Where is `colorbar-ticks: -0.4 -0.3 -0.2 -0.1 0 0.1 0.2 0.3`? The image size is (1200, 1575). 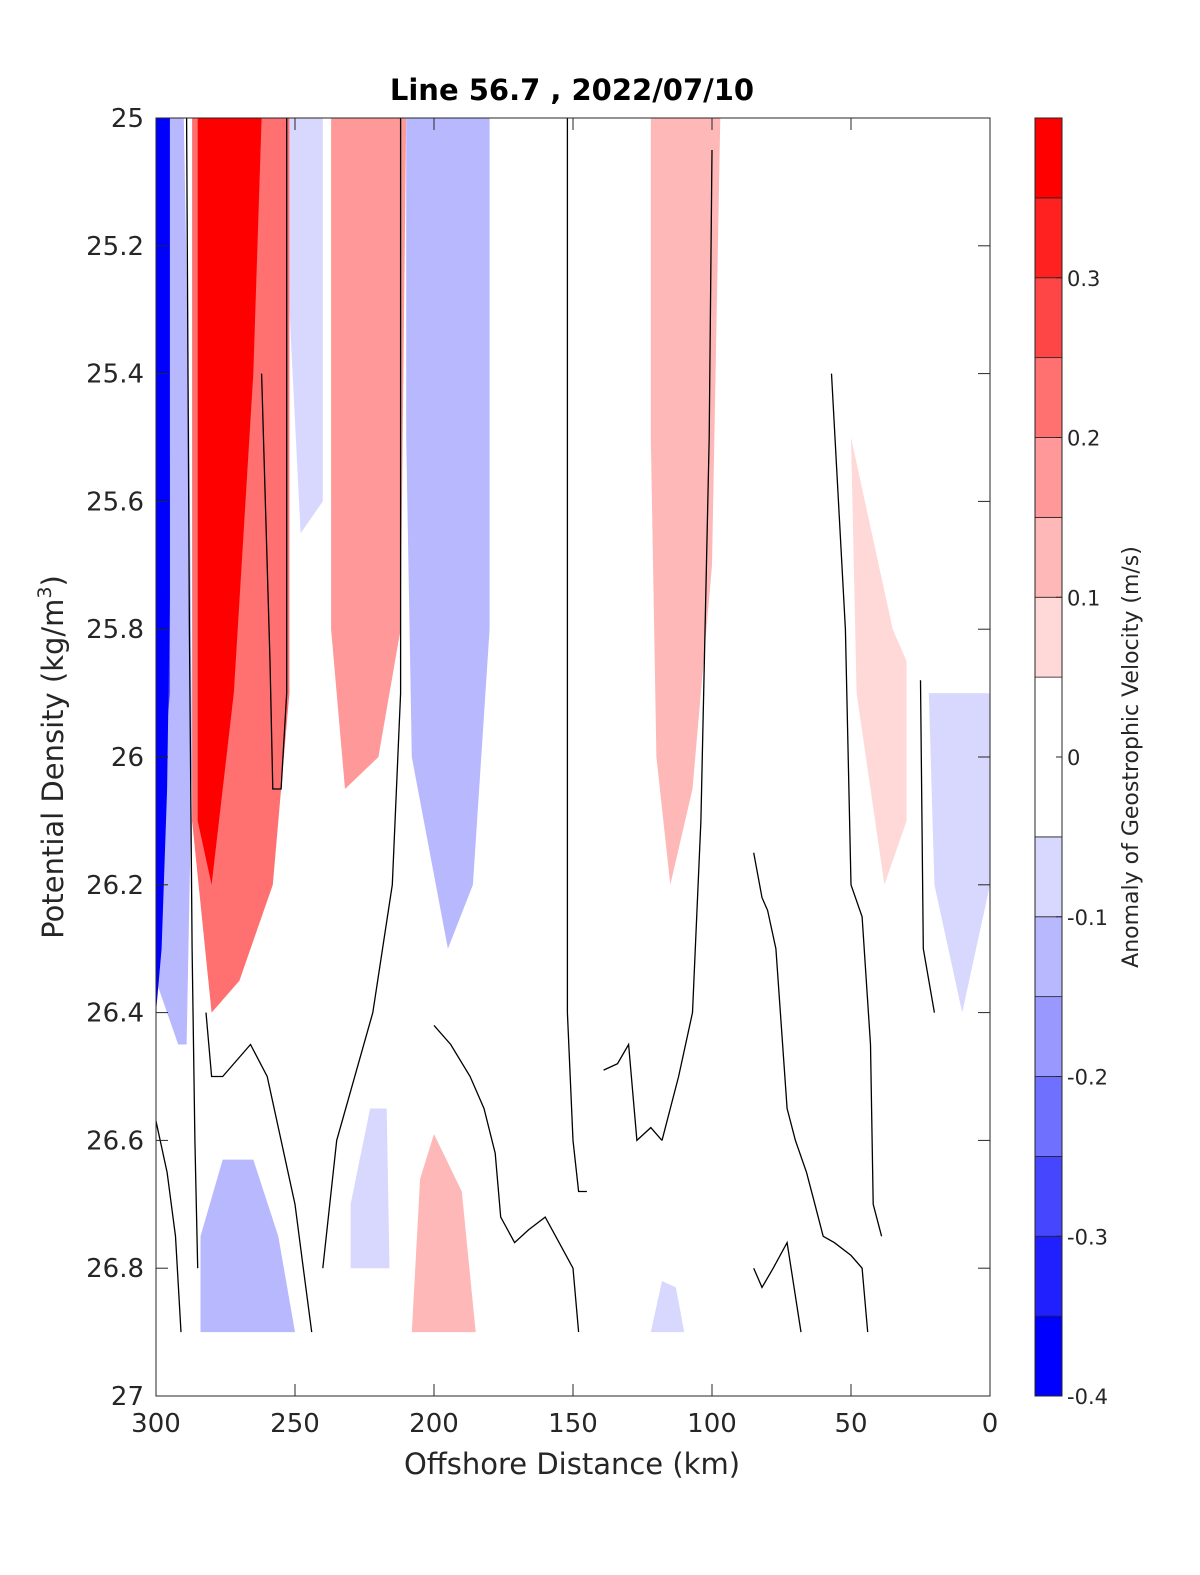 colorbar-ticks: -0.4 -0.3 -0.2 -0.1 0 0.1 0.2 0.3 is located at coordinates (1082, 838).